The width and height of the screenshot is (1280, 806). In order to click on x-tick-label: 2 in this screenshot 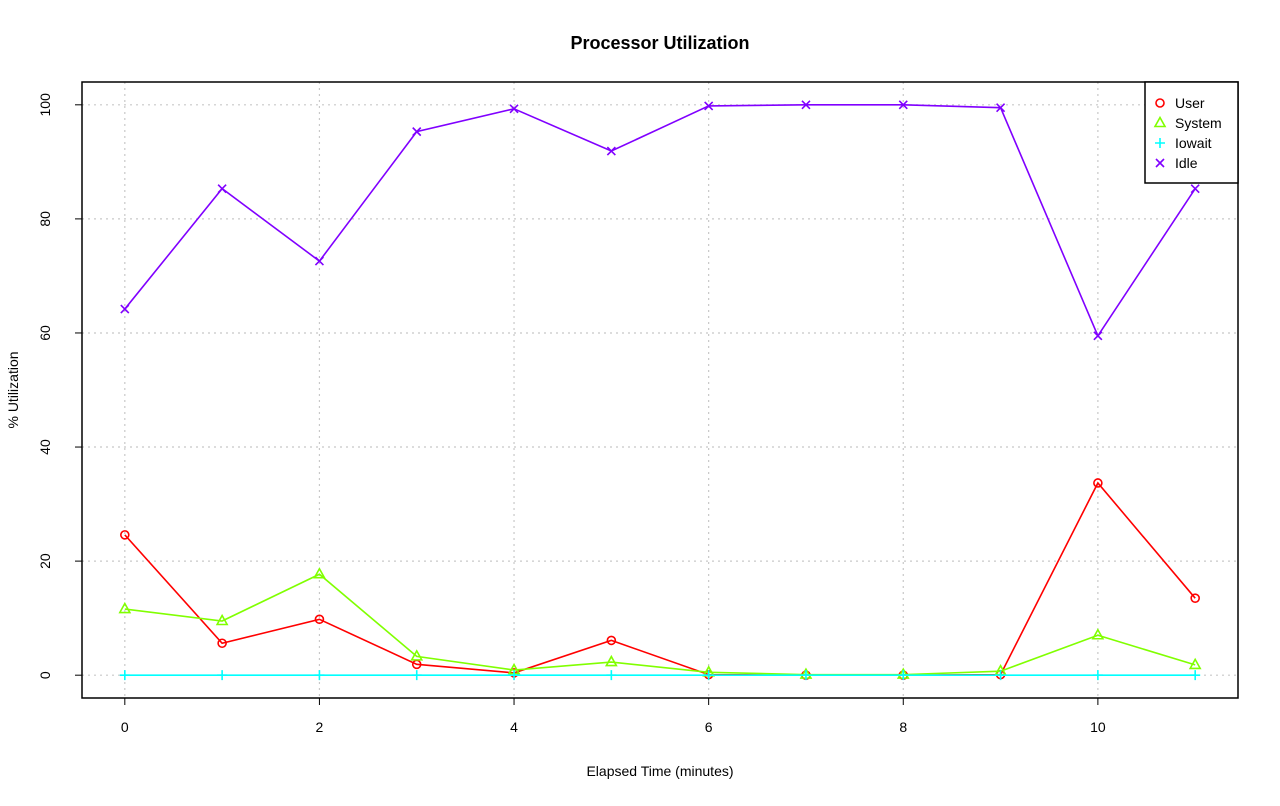, I will do `click(320, 727)`.